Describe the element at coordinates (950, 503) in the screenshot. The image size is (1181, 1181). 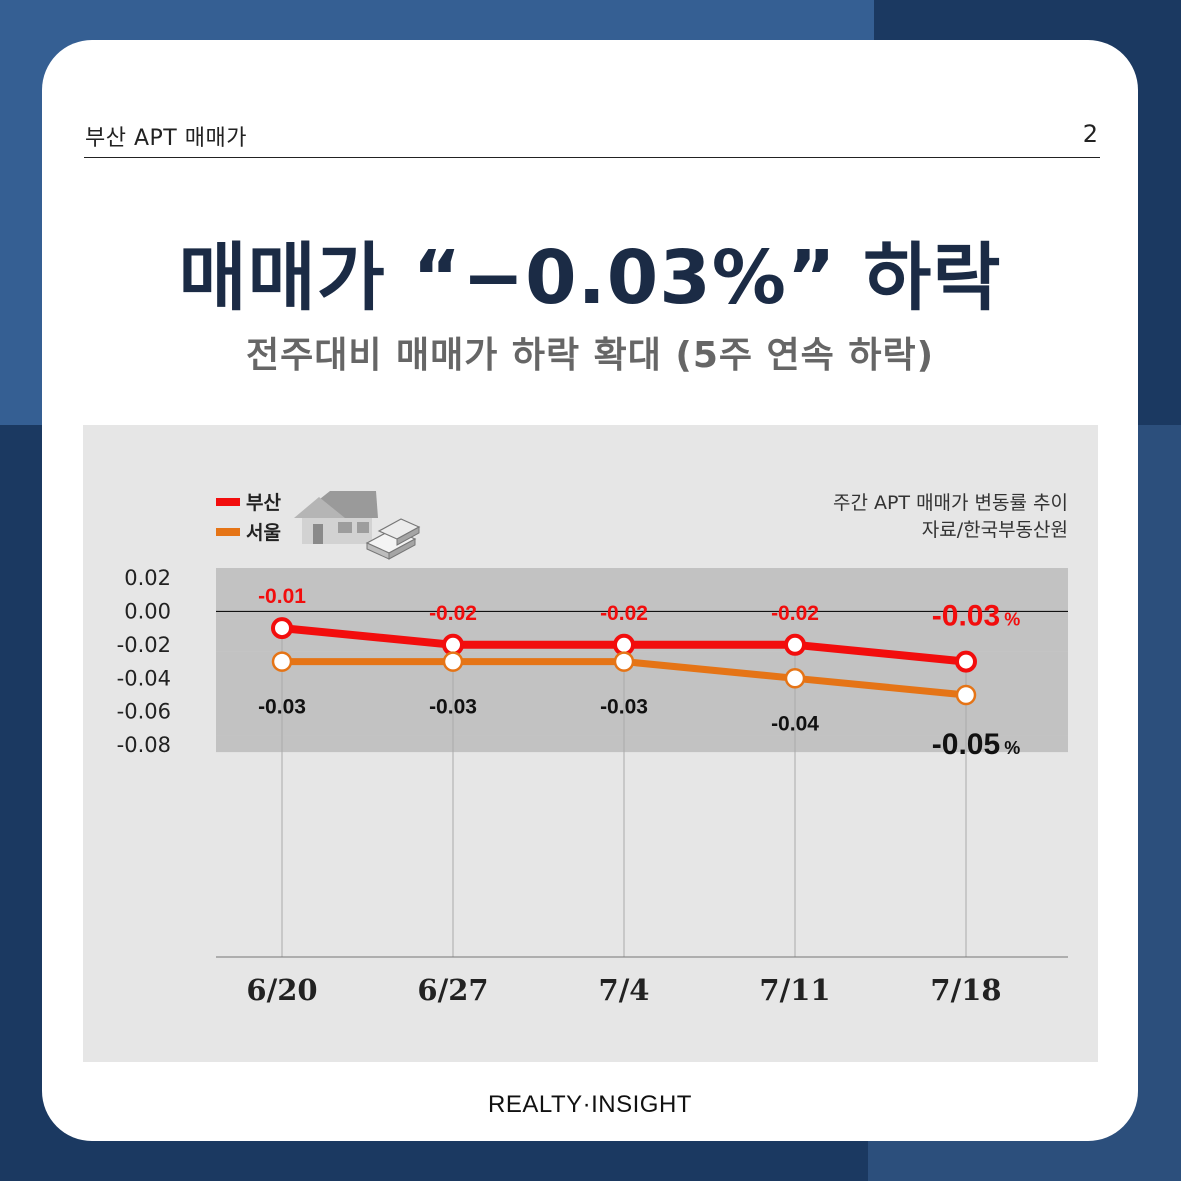
I see `chart-caption: 주간 APT 매매가 변동률 추이` at that location.